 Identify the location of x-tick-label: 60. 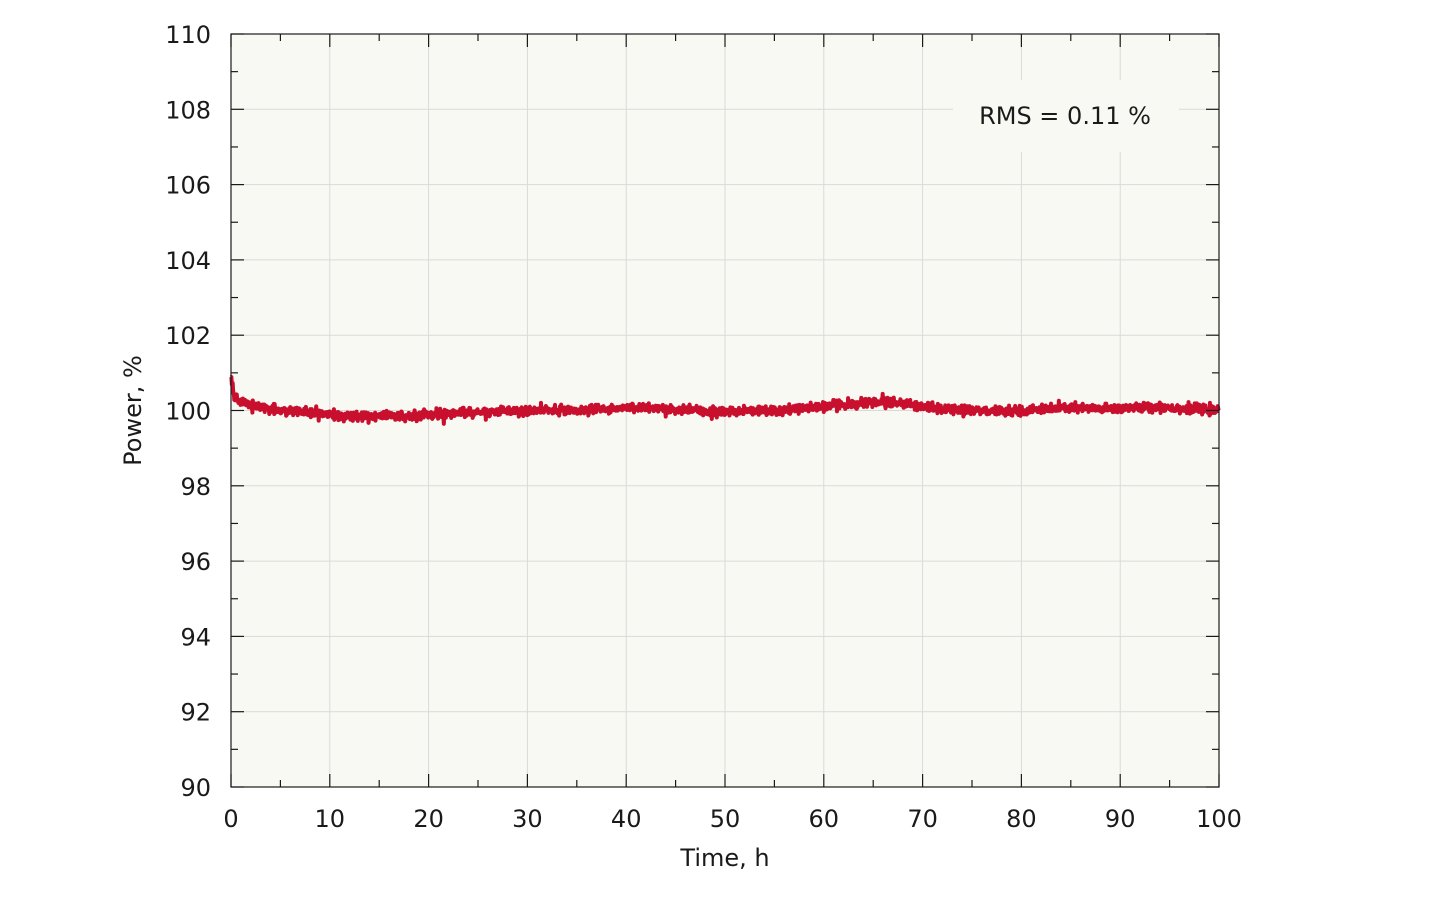
(824, 819).